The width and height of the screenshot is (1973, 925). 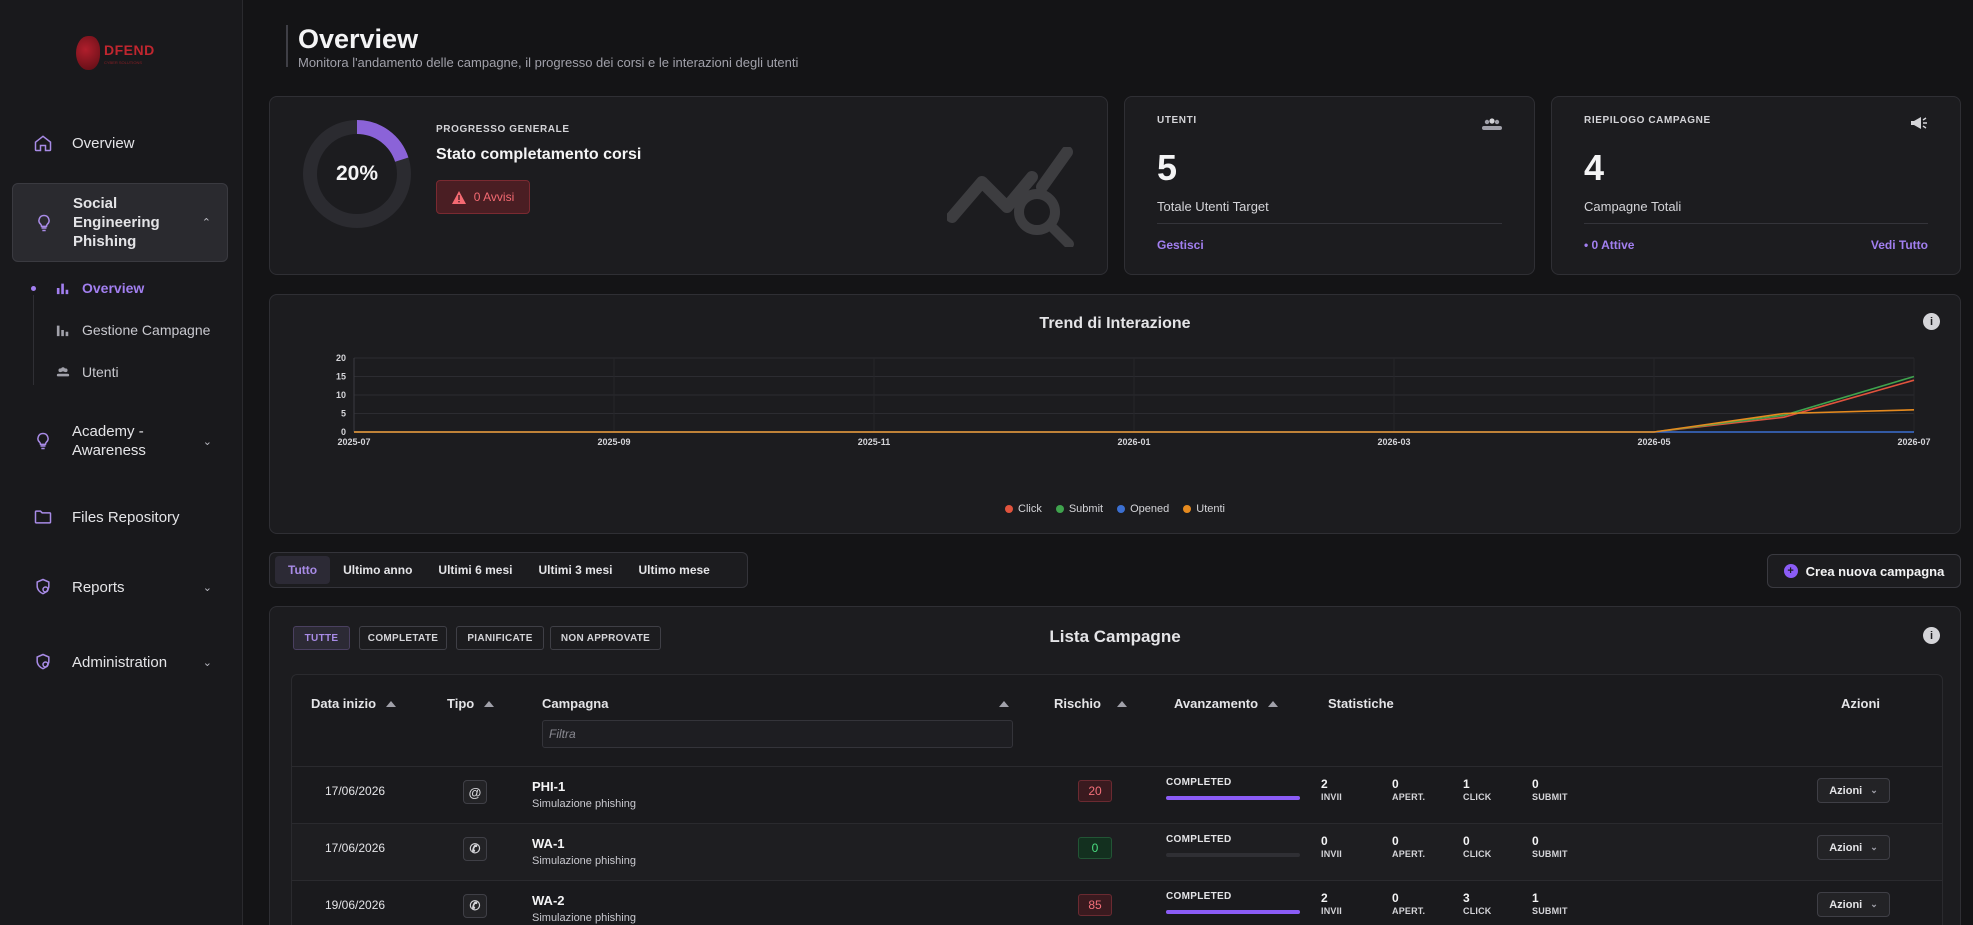 I want to click on row-campaign: WA-1 Simulazione phishing, so click(x=584, y=851).